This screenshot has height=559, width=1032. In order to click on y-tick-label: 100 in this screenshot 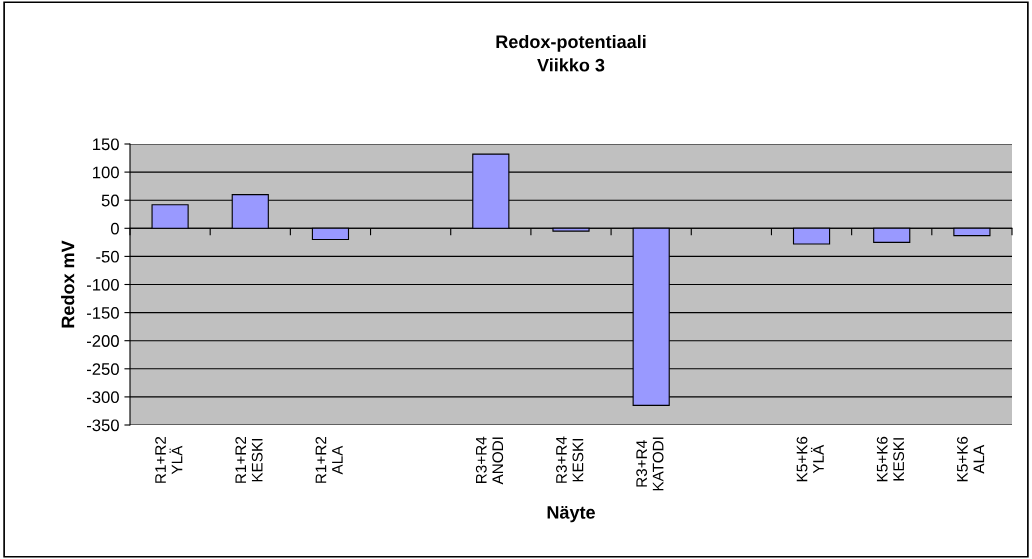, I will do `click(106, 172)`.